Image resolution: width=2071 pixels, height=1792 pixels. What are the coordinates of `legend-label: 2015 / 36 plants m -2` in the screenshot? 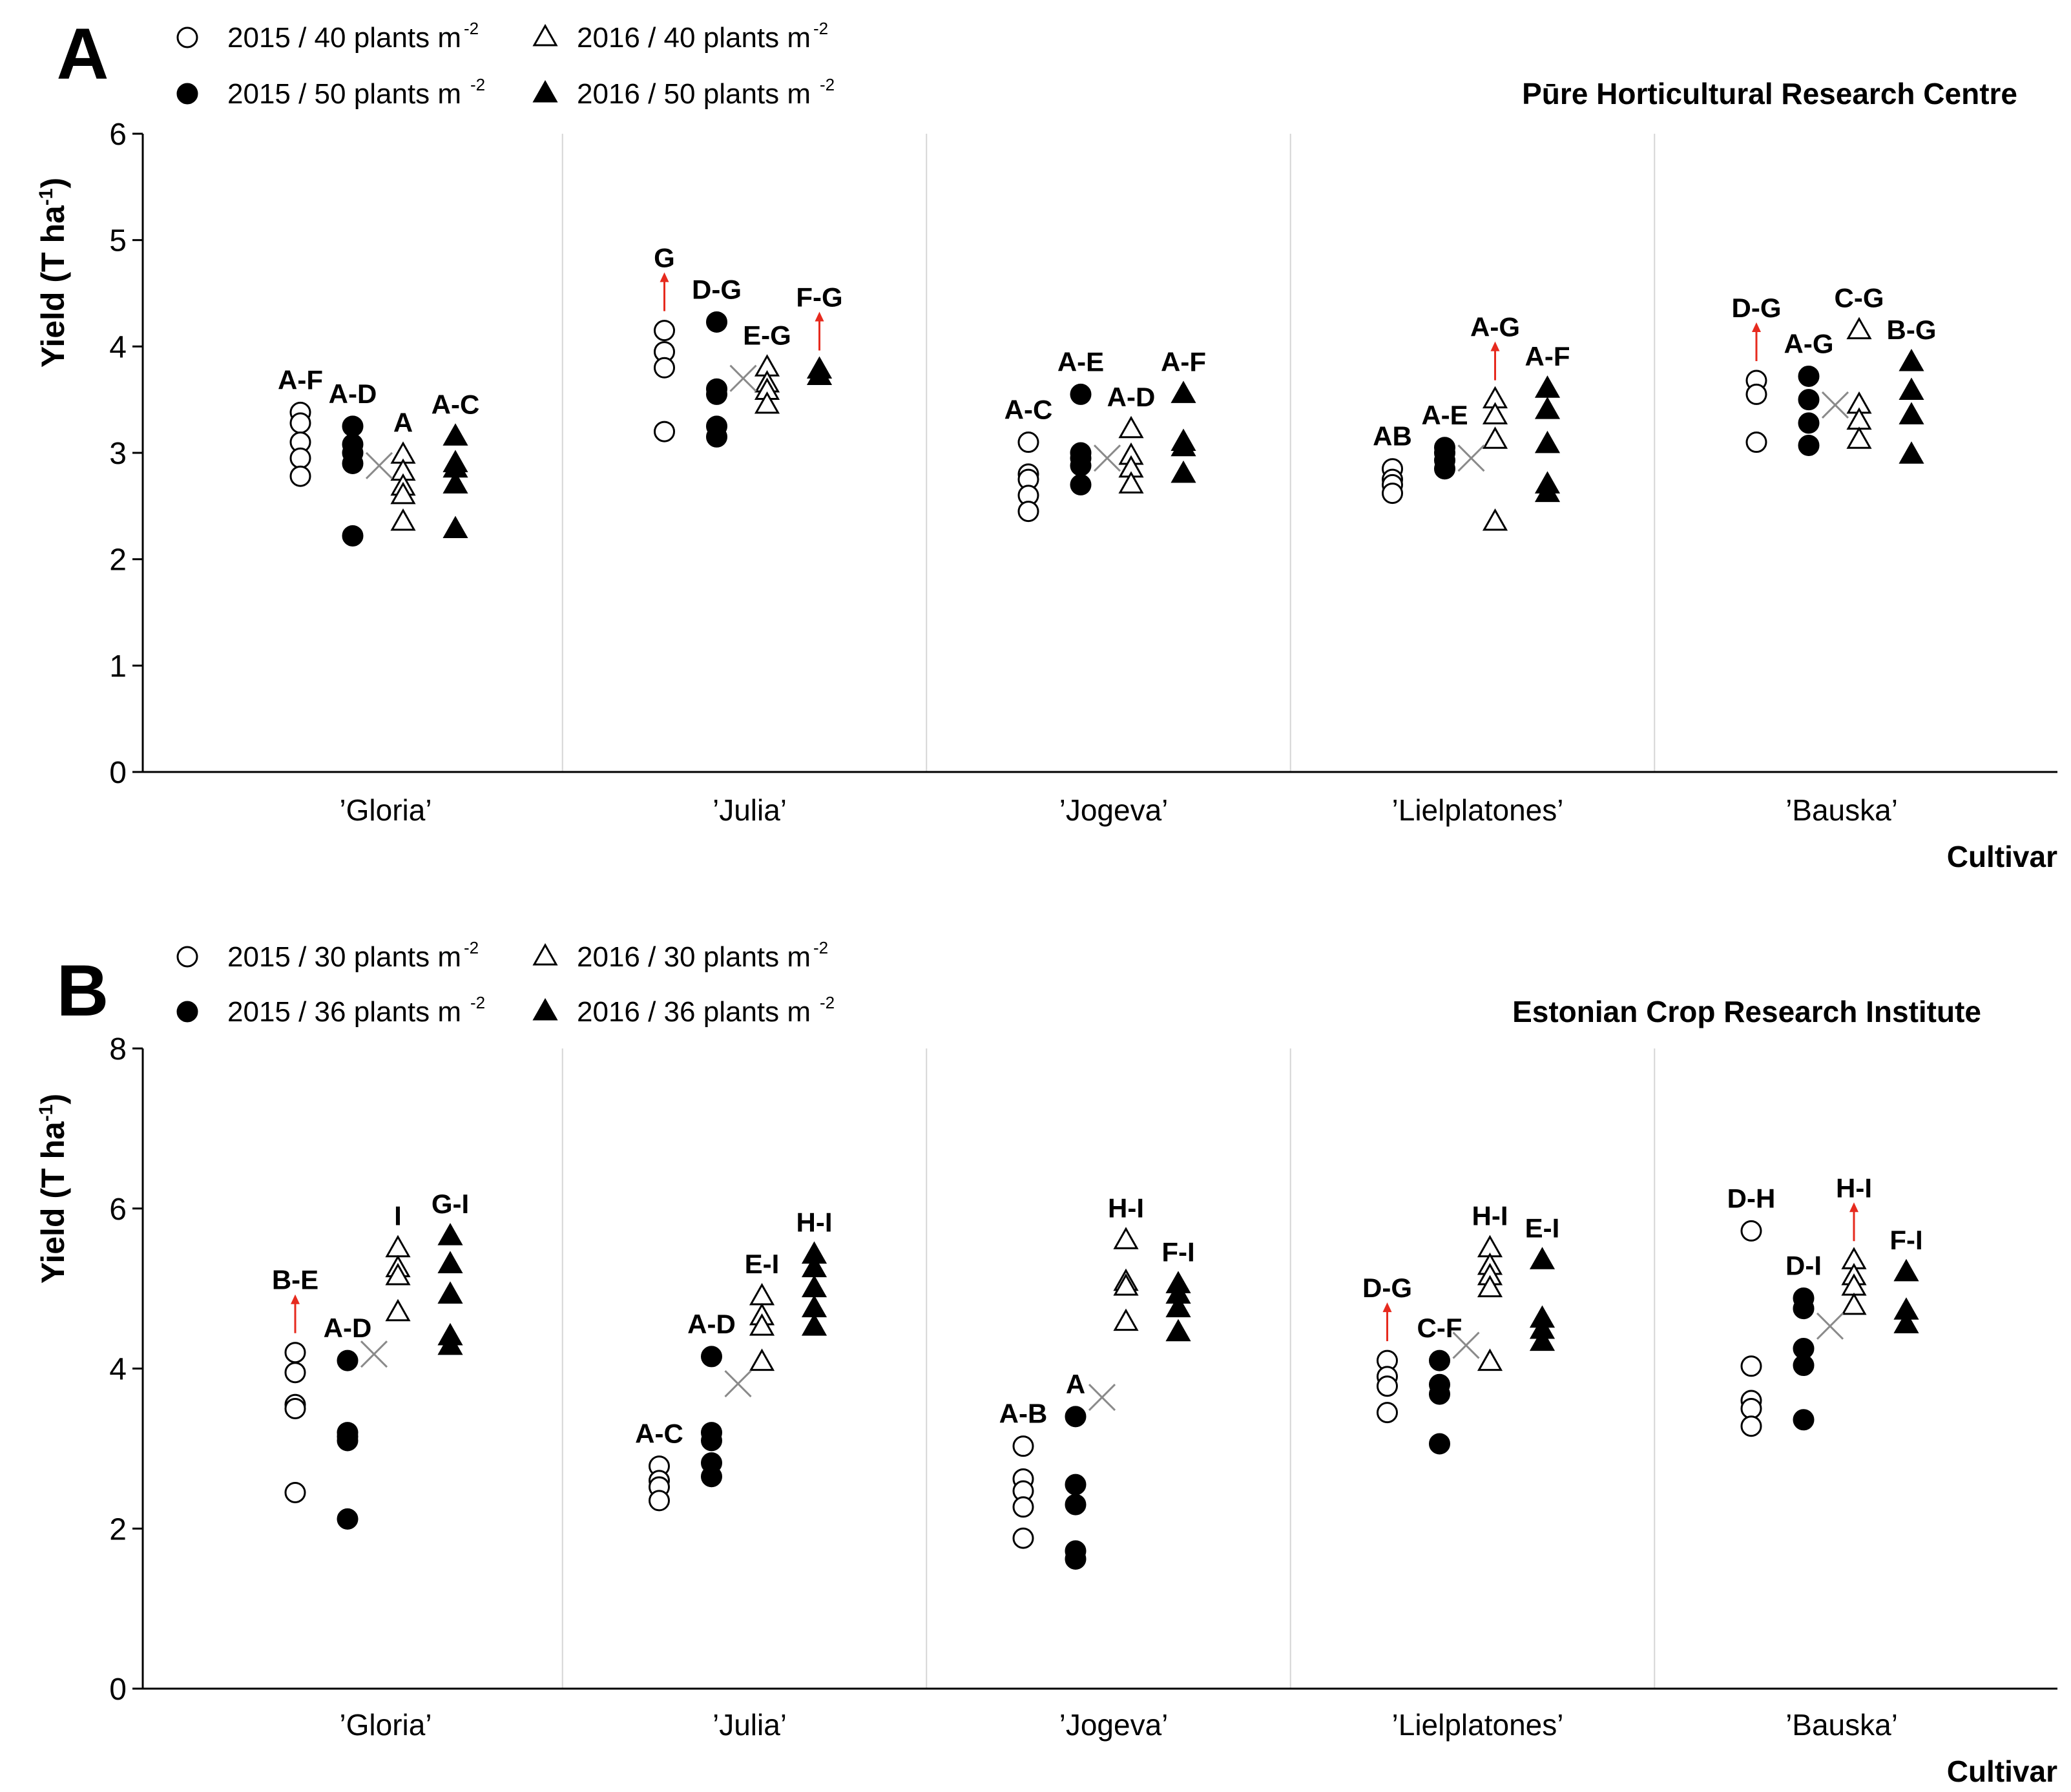 It's located at (356, 1010).